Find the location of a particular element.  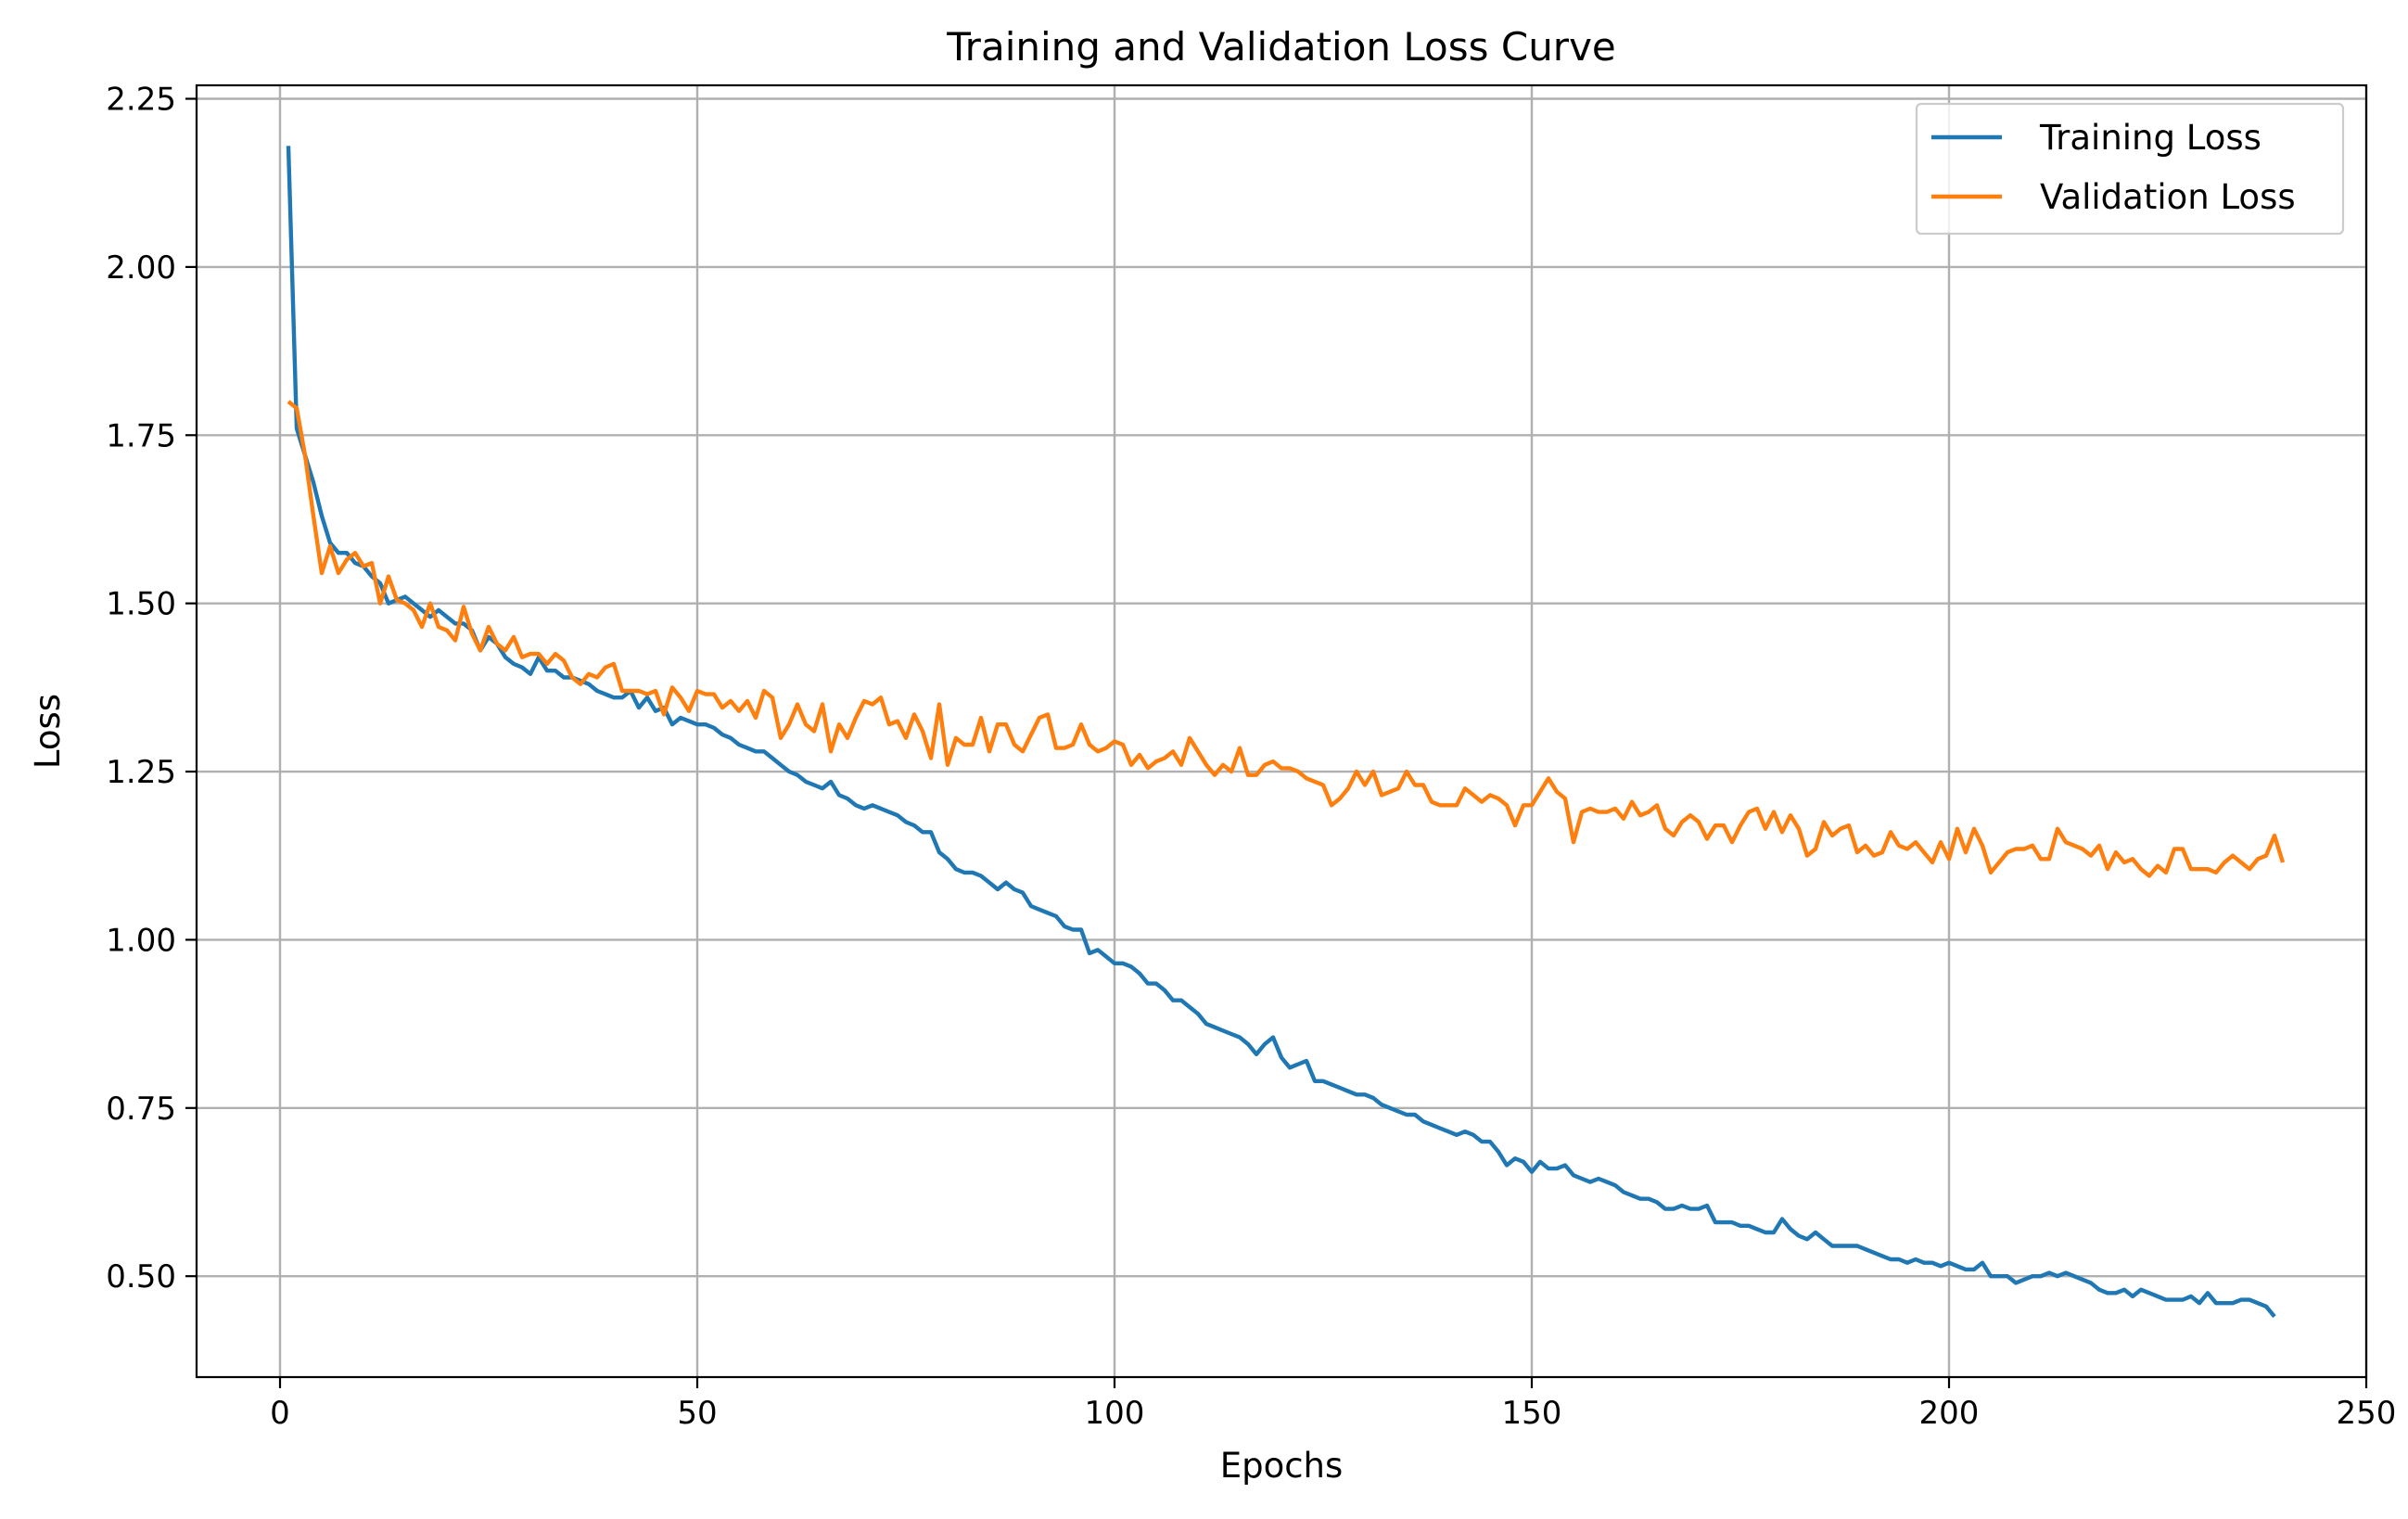

y-axis-label: Loss is located at coordinates (48, 731).